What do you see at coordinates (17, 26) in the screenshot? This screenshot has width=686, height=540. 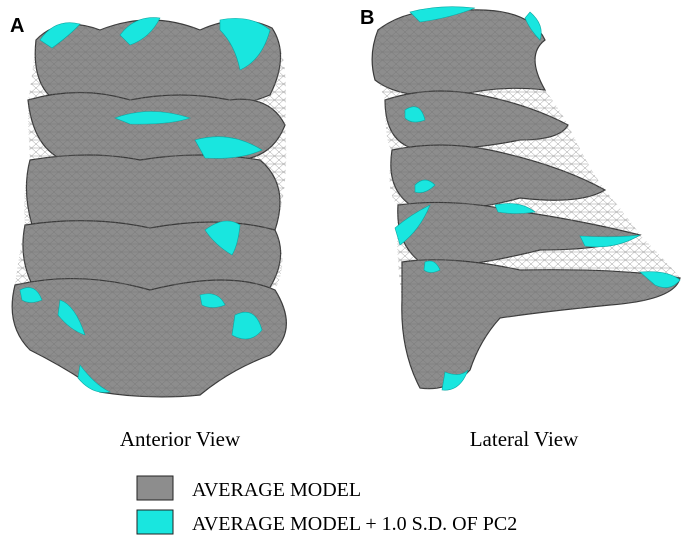 I see `panel-label: A` at bounding box center [17, 26].